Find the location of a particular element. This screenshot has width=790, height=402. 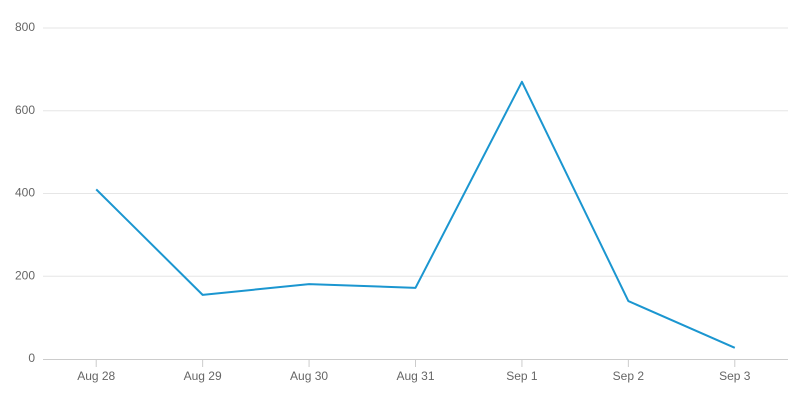

x-tick-label: Aug 28 is located at coordinates (96, 376).